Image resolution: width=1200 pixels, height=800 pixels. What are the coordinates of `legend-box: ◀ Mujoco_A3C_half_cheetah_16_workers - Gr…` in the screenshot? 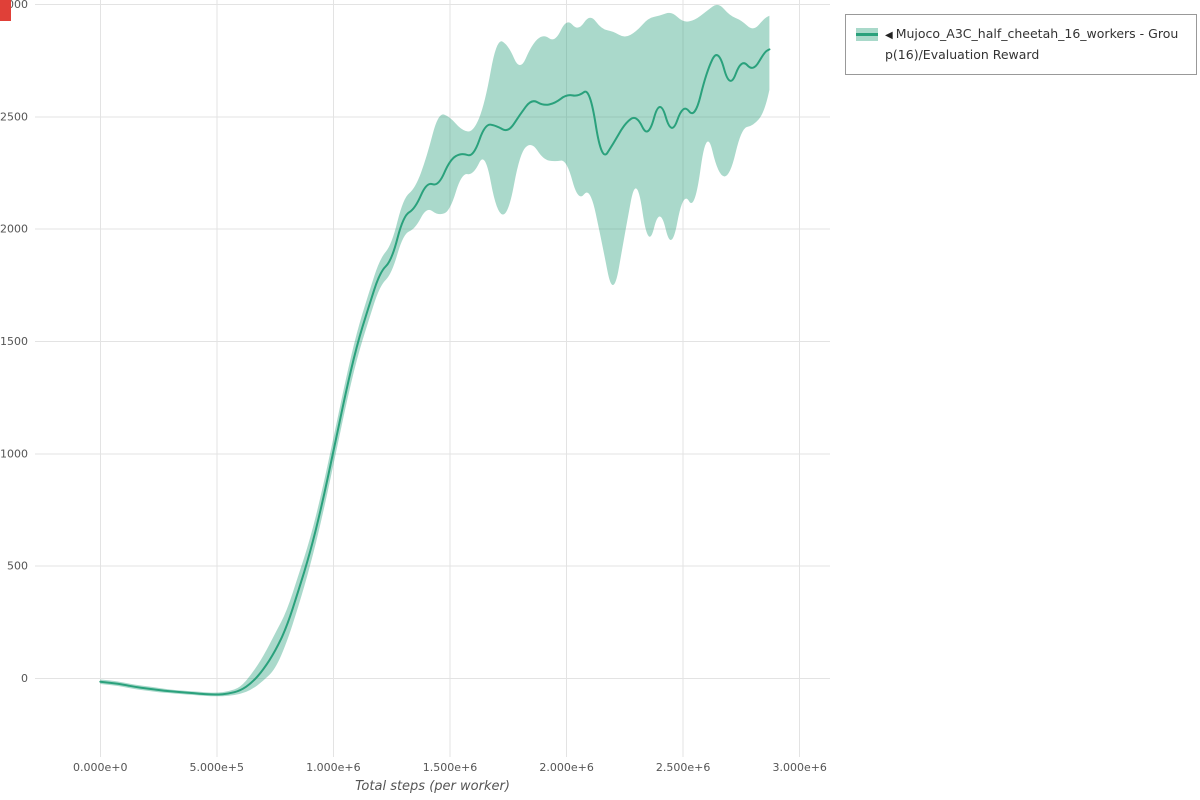 It's located at (1021, 45).